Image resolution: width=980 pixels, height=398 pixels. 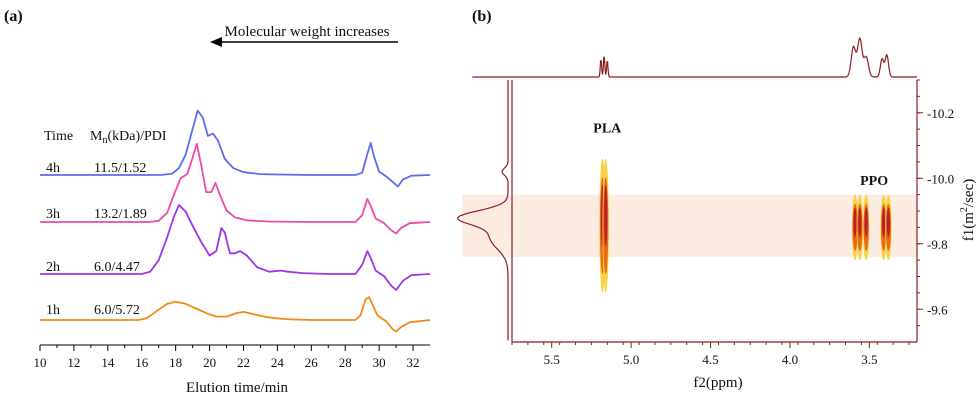 I want to click on f2-tick-label: 5.5, so click(x=552, y=359).